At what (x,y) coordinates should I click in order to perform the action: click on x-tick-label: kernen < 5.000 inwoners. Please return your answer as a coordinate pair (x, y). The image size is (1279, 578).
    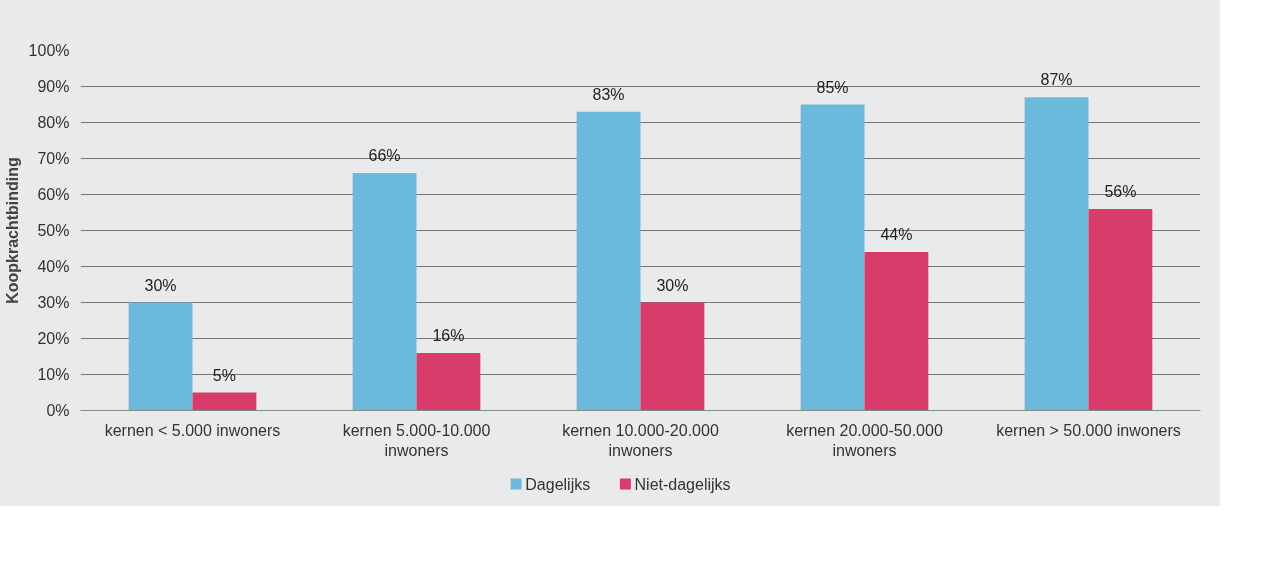
    Looking at the image, I should click on (192, 430).